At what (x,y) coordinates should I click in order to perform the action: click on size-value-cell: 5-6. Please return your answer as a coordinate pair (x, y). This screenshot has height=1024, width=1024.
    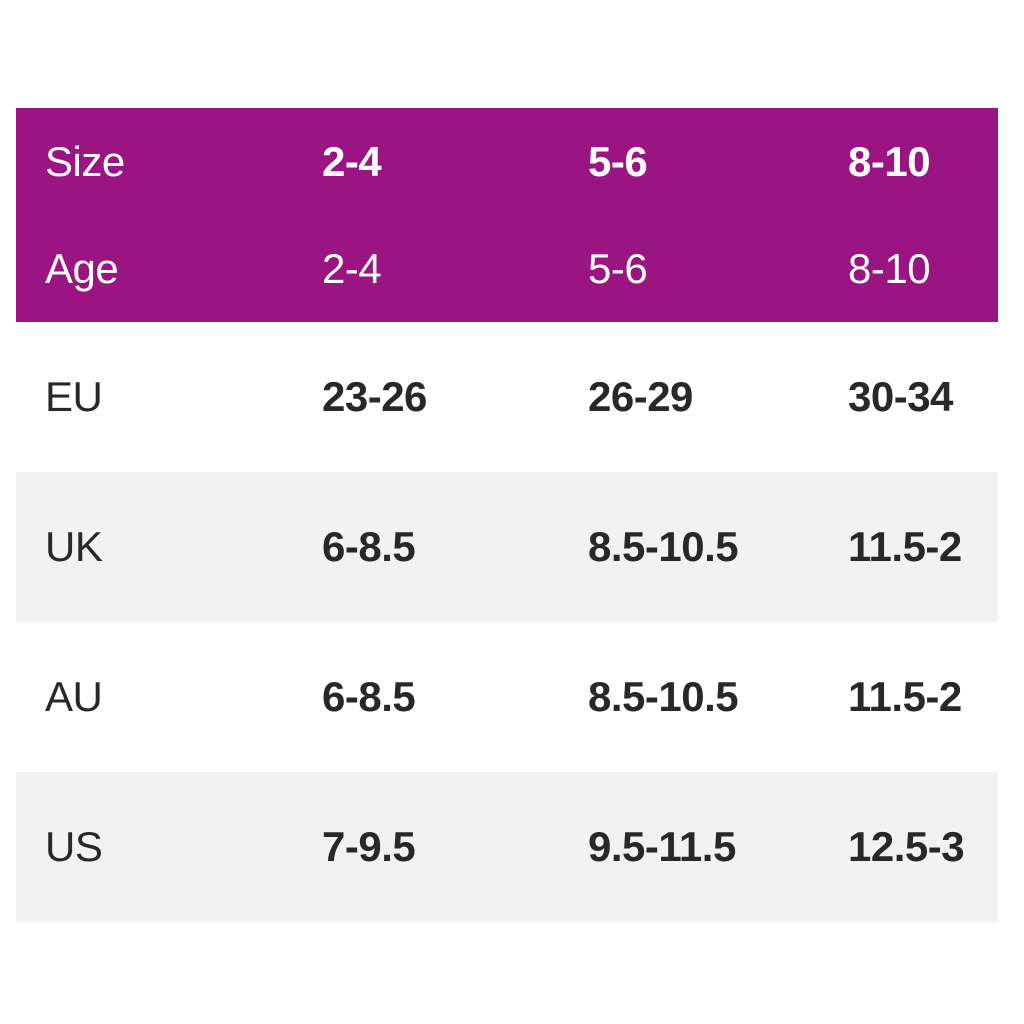
    Looking at the image, I should click on (618, 161).